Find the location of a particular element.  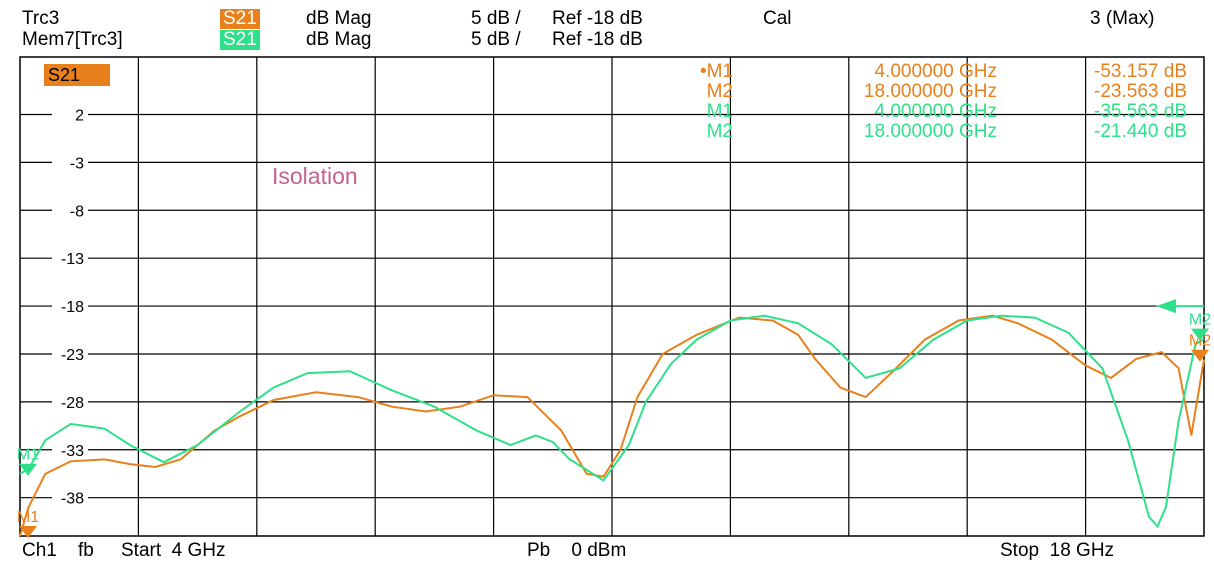

trace2-name: Mem7[Trc3] is located at coordinates (72, 39).